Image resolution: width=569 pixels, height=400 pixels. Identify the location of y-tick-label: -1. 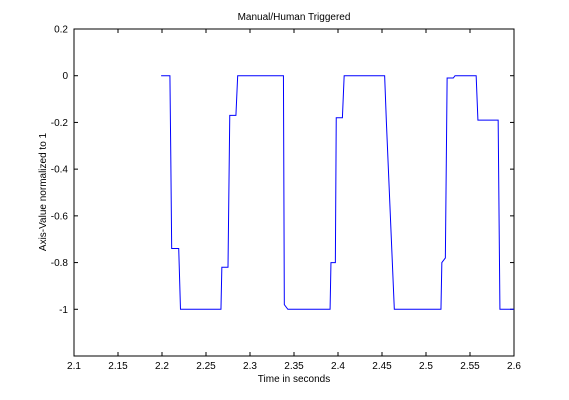
(63, 310).